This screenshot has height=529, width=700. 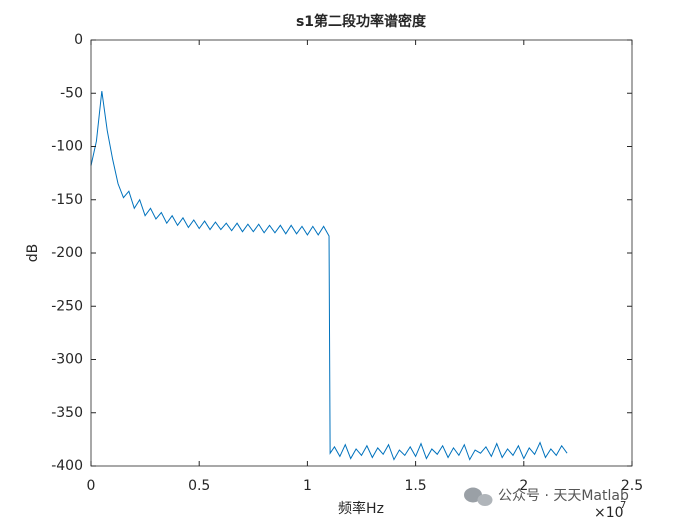 I want to click on y-tick-label: -250, so click(x=67, y=306).